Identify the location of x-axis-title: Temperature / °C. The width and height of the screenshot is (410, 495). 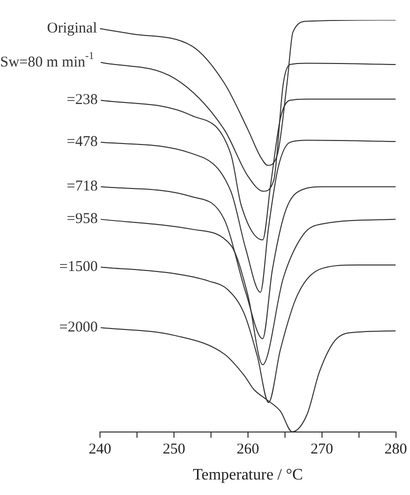
(247, 475).